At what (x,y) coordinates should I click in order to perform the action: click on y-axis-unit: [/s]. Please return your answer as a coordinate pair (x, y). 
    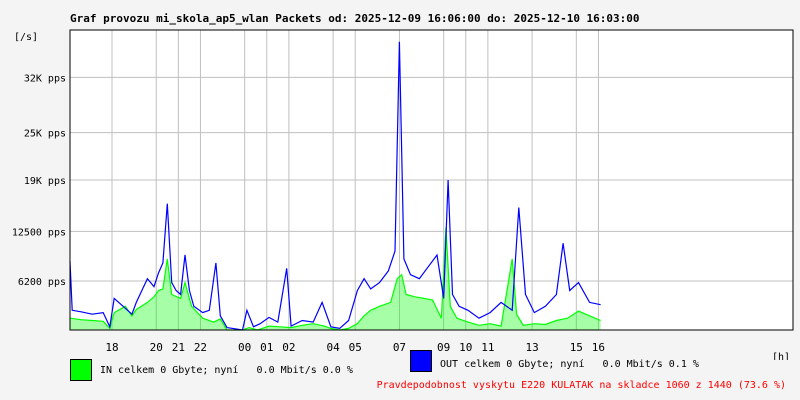
    Looking at the image, I should click on (26, 37).